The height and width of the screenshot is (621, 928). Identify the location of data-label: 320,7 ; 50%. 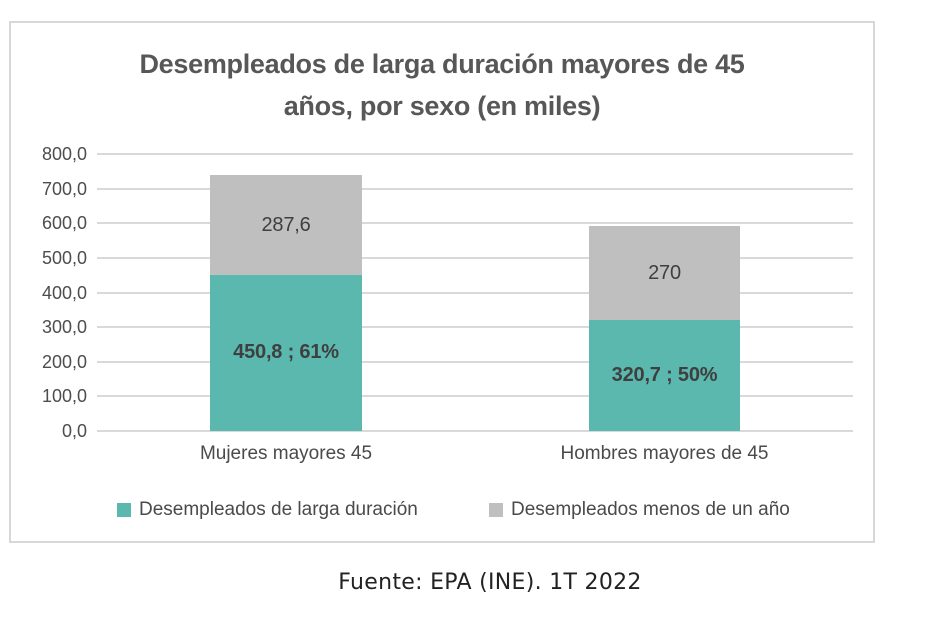
(664, 374).